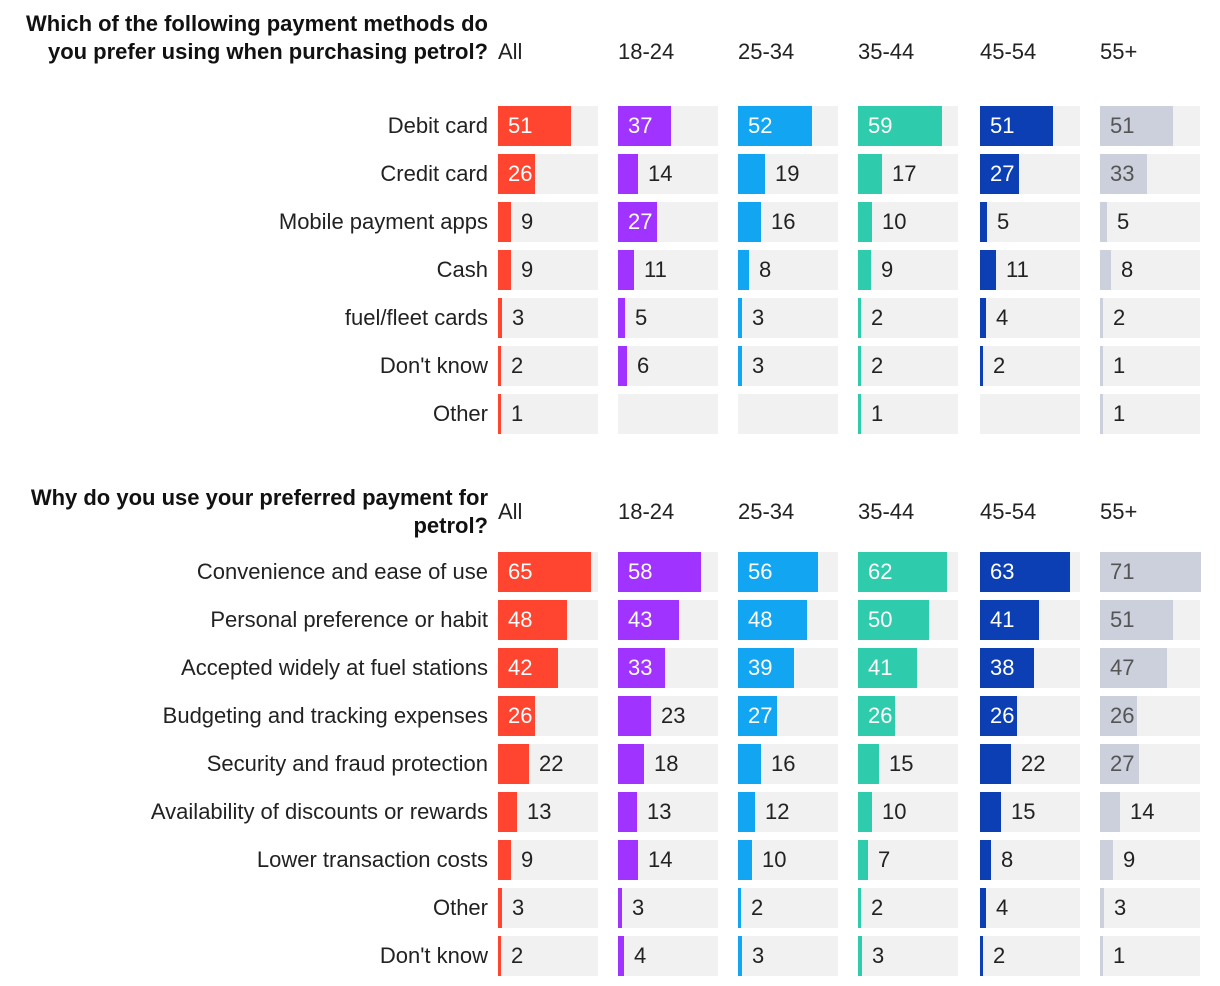 Image resolution: width=1220 pixels, height=986 pixels. I want to click on bar-track: 15, so click(908, 764).